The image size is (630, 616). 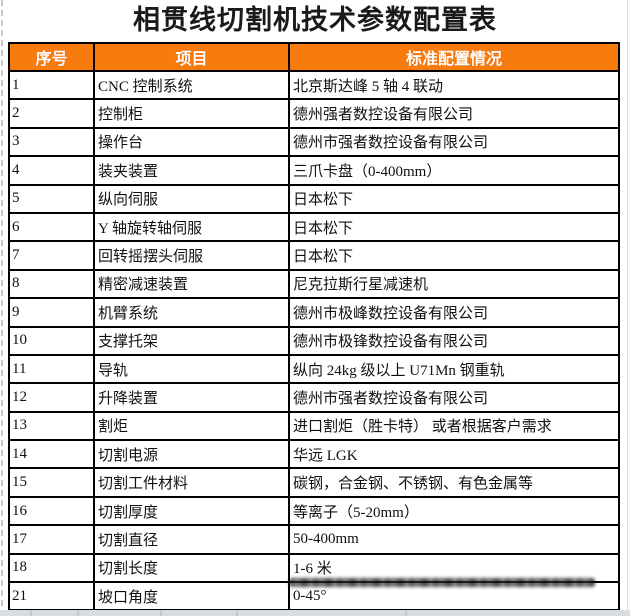 I want to click on cell-serial: 13, so click(x=51, y=426).